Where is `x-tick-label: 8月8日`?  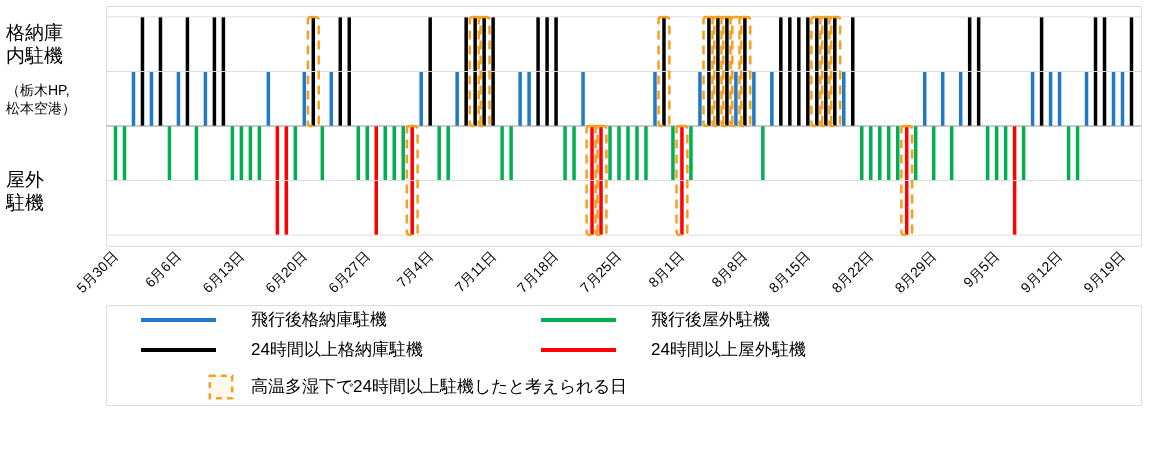
x-tick-label: 8月8日 is located at coordinates (729, 269).